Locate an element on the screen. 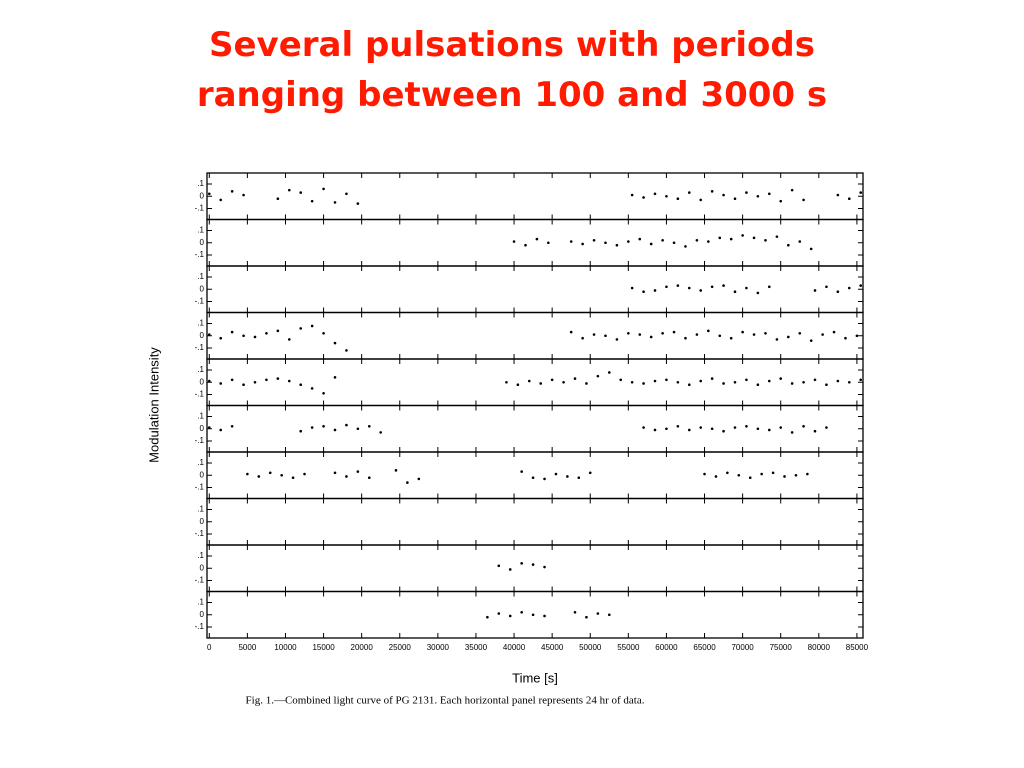 This screenshot has height=768, width=1024. x-tick-label: 80000 is located at coordinates (819, 647).